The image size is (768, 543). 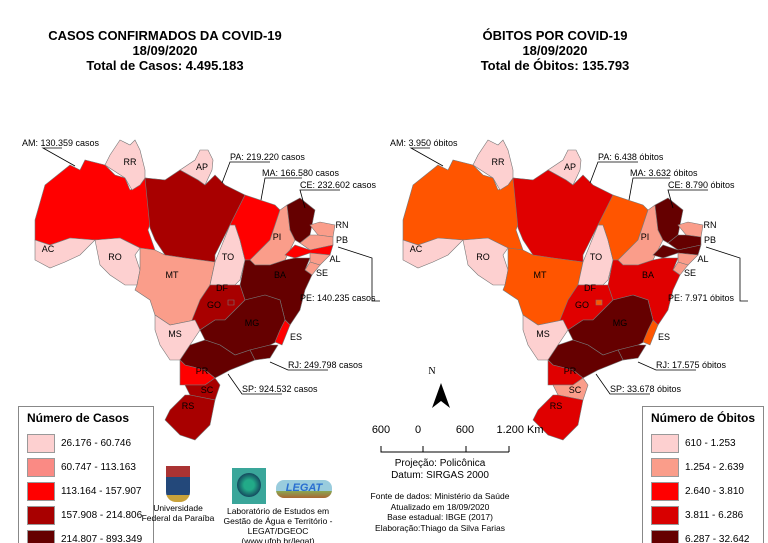 I want to click on legend-item: 1.254 - 2.639, so click(x=703, y=467).